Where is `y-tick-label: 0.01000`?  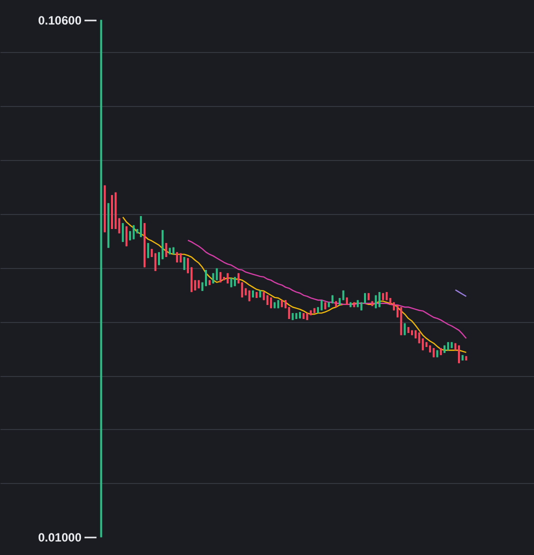
y-tick-label: 0.01000 is located at coordinates (60, 537).